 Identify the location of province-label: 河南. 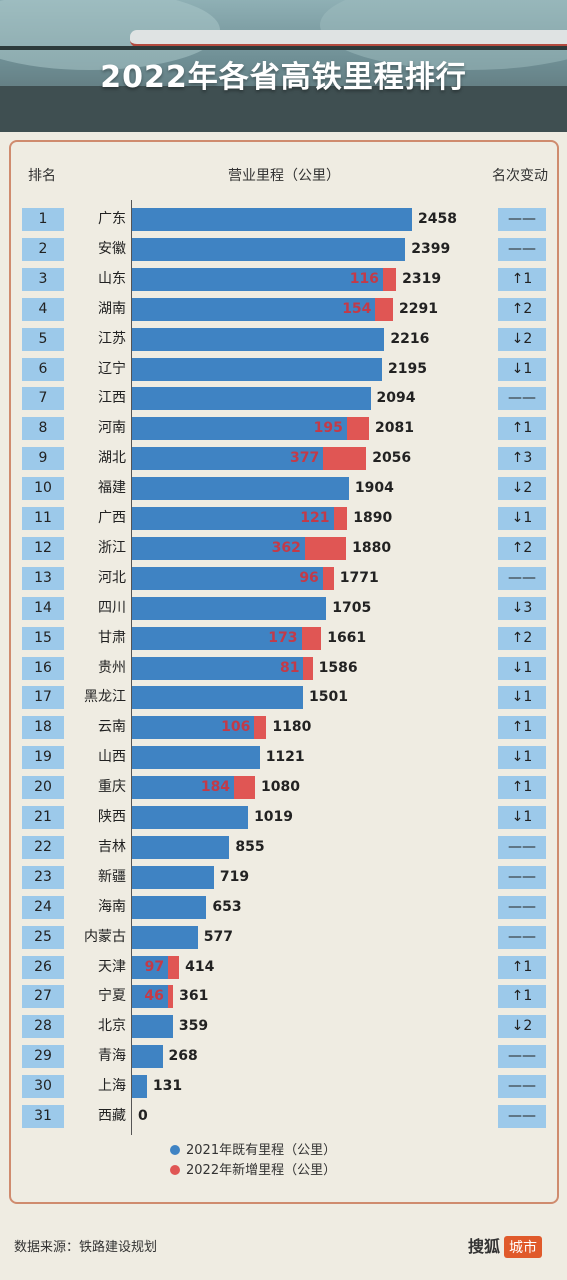
(112, 428).